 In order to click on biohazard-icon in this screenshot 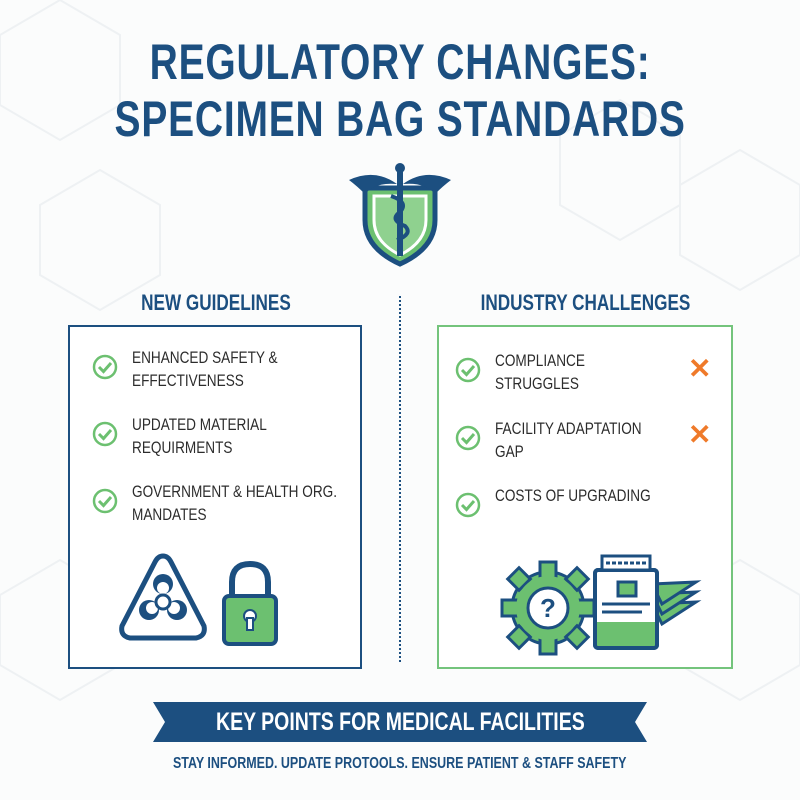, I will do `click(163, 597)`.